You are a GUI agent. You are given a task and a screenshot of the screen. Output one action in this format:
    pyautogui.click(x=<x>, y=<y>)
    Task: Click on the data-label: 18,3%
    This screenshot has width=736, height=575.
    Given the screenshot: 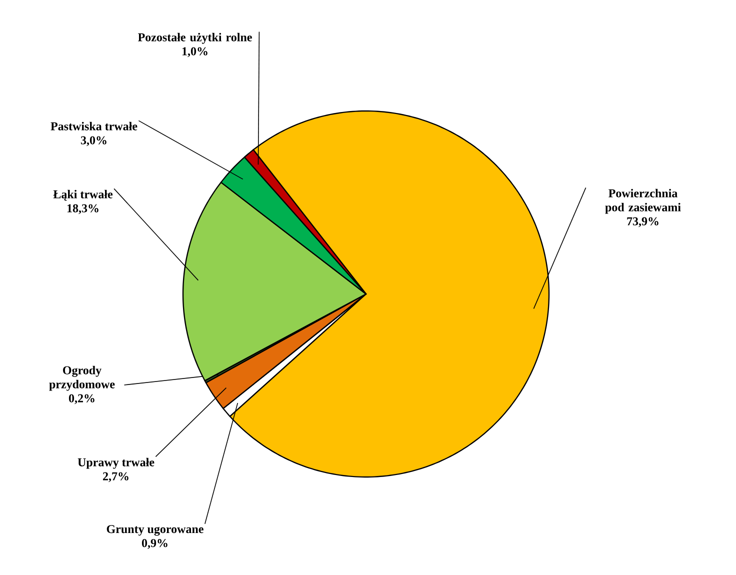 What is the action you would take?
    pyautogui.click(x=82, y=209)
    